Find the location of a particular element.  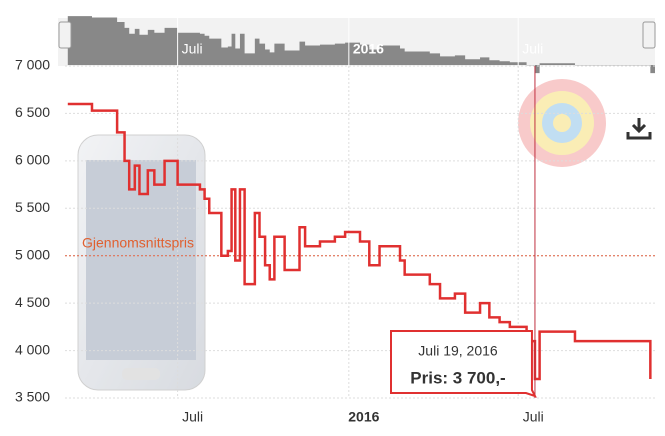

y-tick-label: 5 500 is located at coordinates (32, 207).